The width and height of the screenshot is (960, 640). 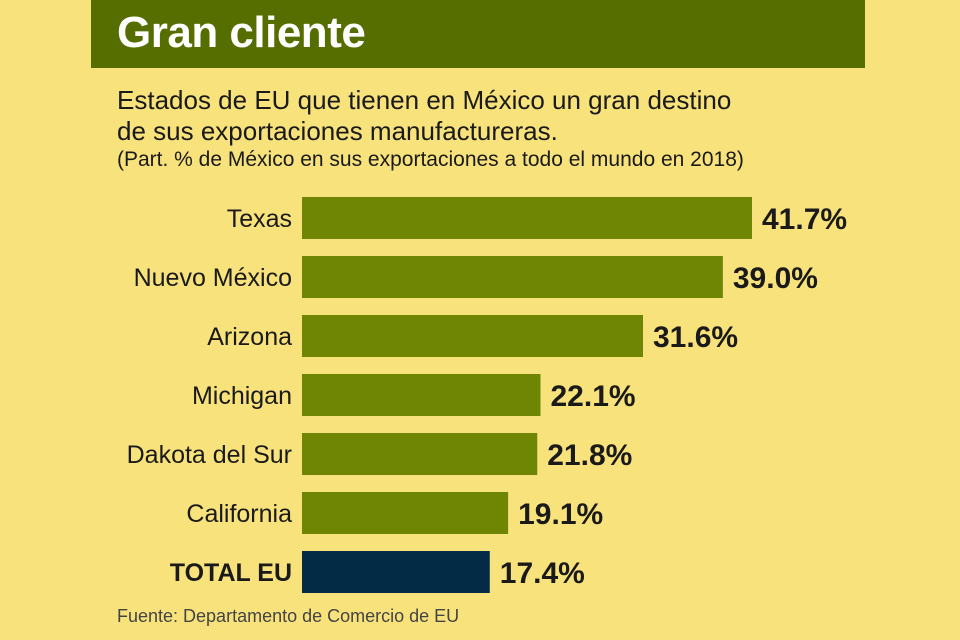 What do you see at coordinates (396, 572) in the screenshot?
I see `bar-total-eu` at bounding box center [396, 572].